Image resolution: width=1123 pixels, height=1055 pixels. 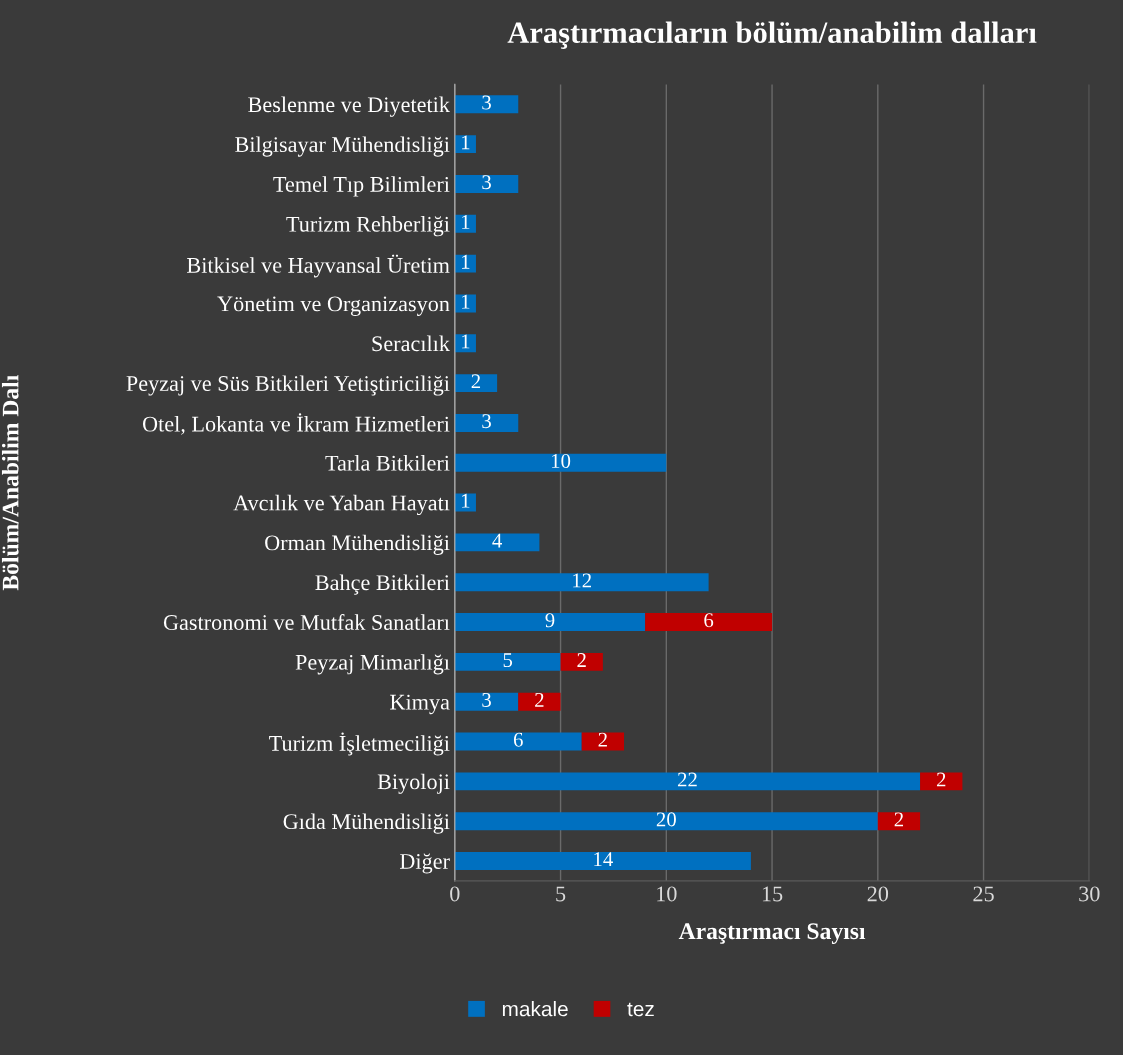 What do you see at coordinates (366, 823) in the screenshot?
I see `y-tick-label: Gıda Mühendisliği` at bounding box center [366, 823].